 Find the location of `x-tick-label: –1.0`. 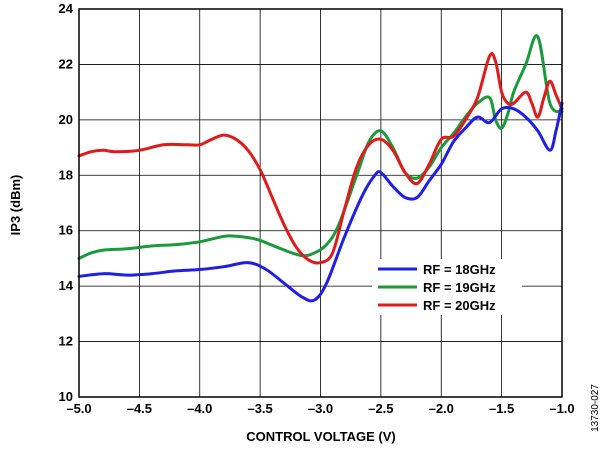

x-tick-label: –1.0 is located at coordinates (561, 408).